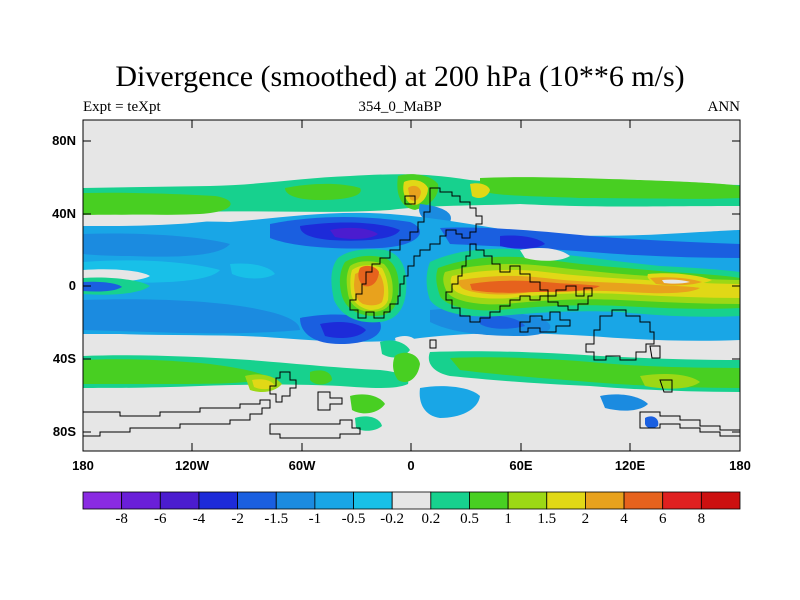 This screenshot has height=600, width=800. Describe the element at coordinates (64, 140) in the screenshot. I see `lat-label-80n: 80N` at that location.